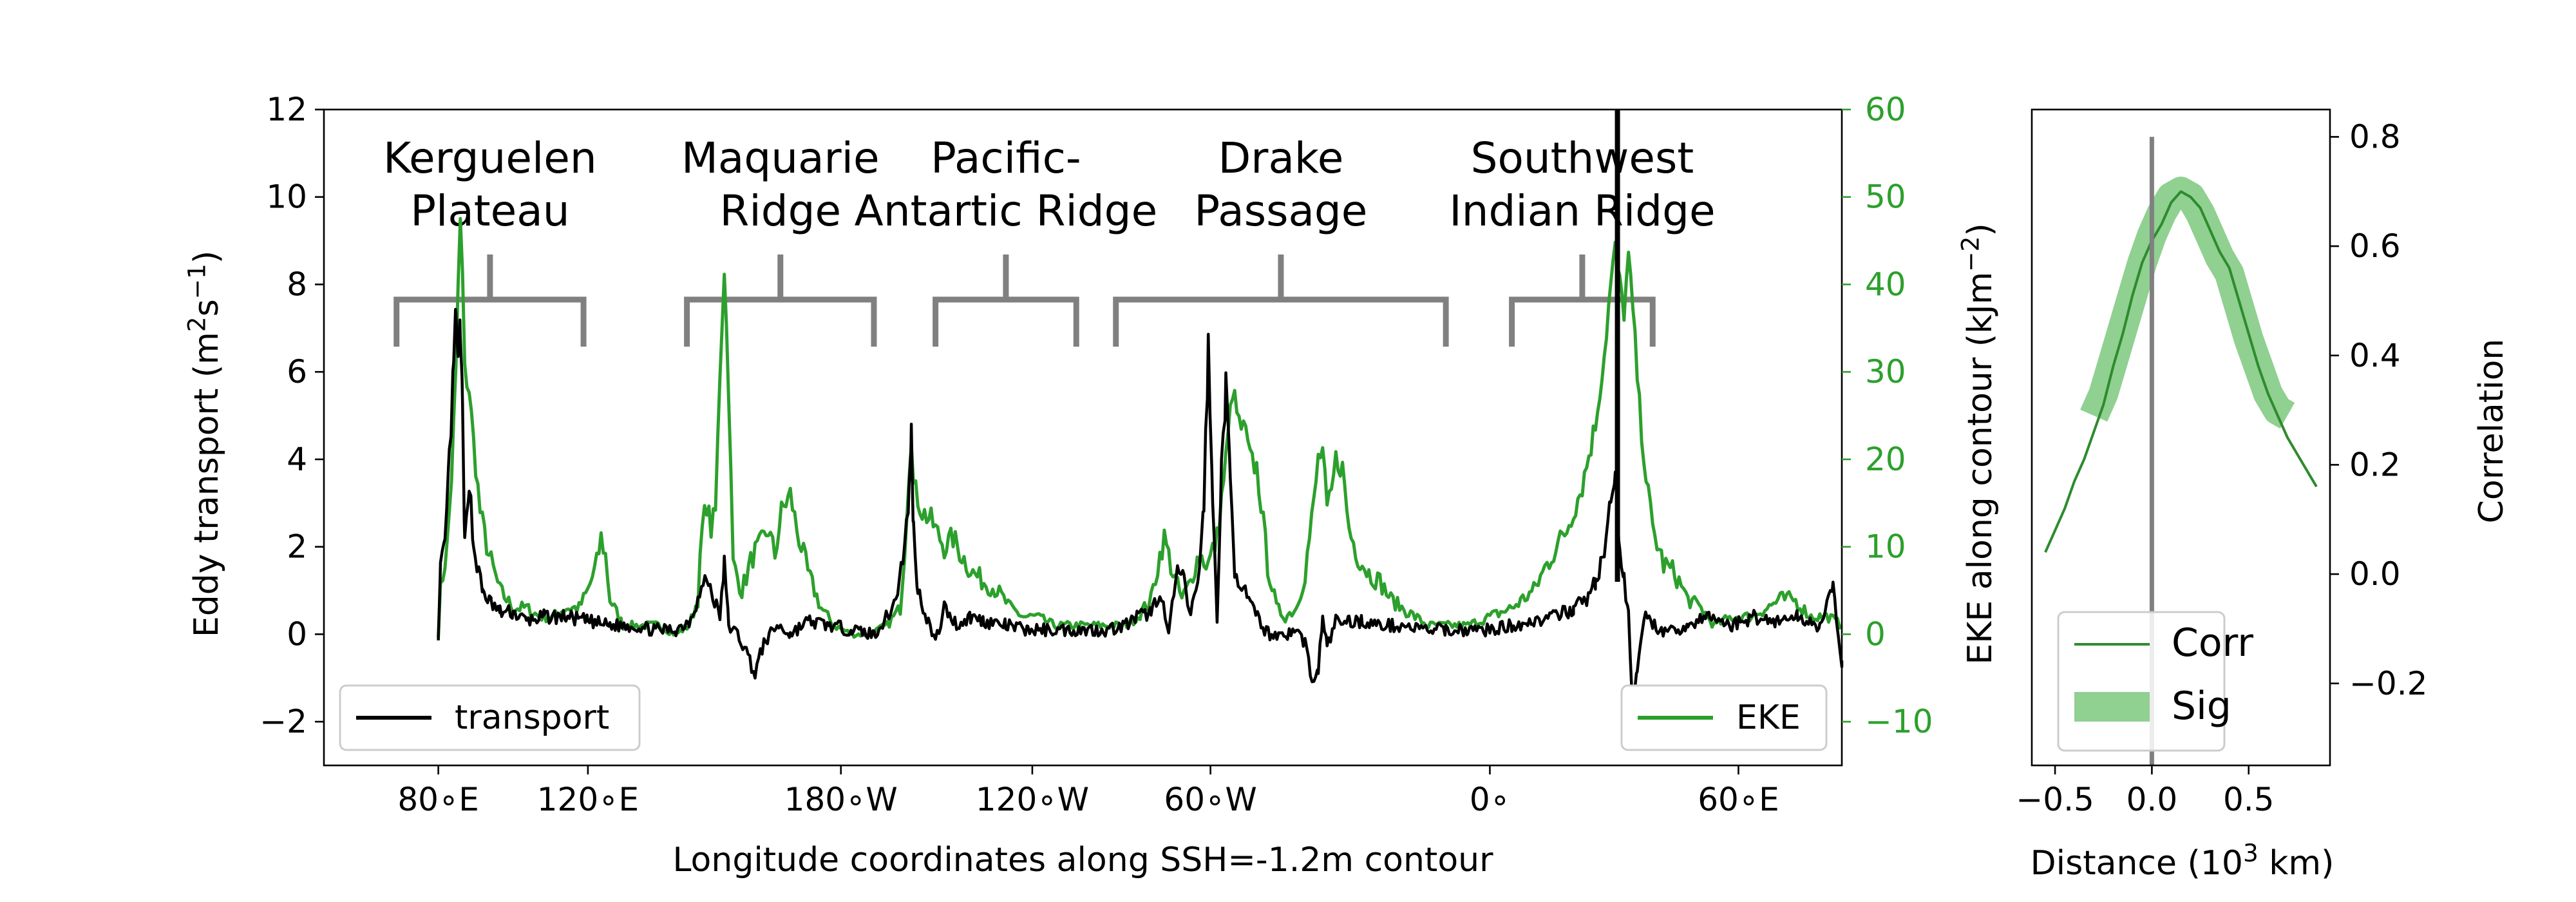 This screenshot has width=2576, height=902. Describe the element at coordinates (1978, 443) in the screenshot. I see `y-right-axis-label: EKE along contour (kJm−2)` at that location.